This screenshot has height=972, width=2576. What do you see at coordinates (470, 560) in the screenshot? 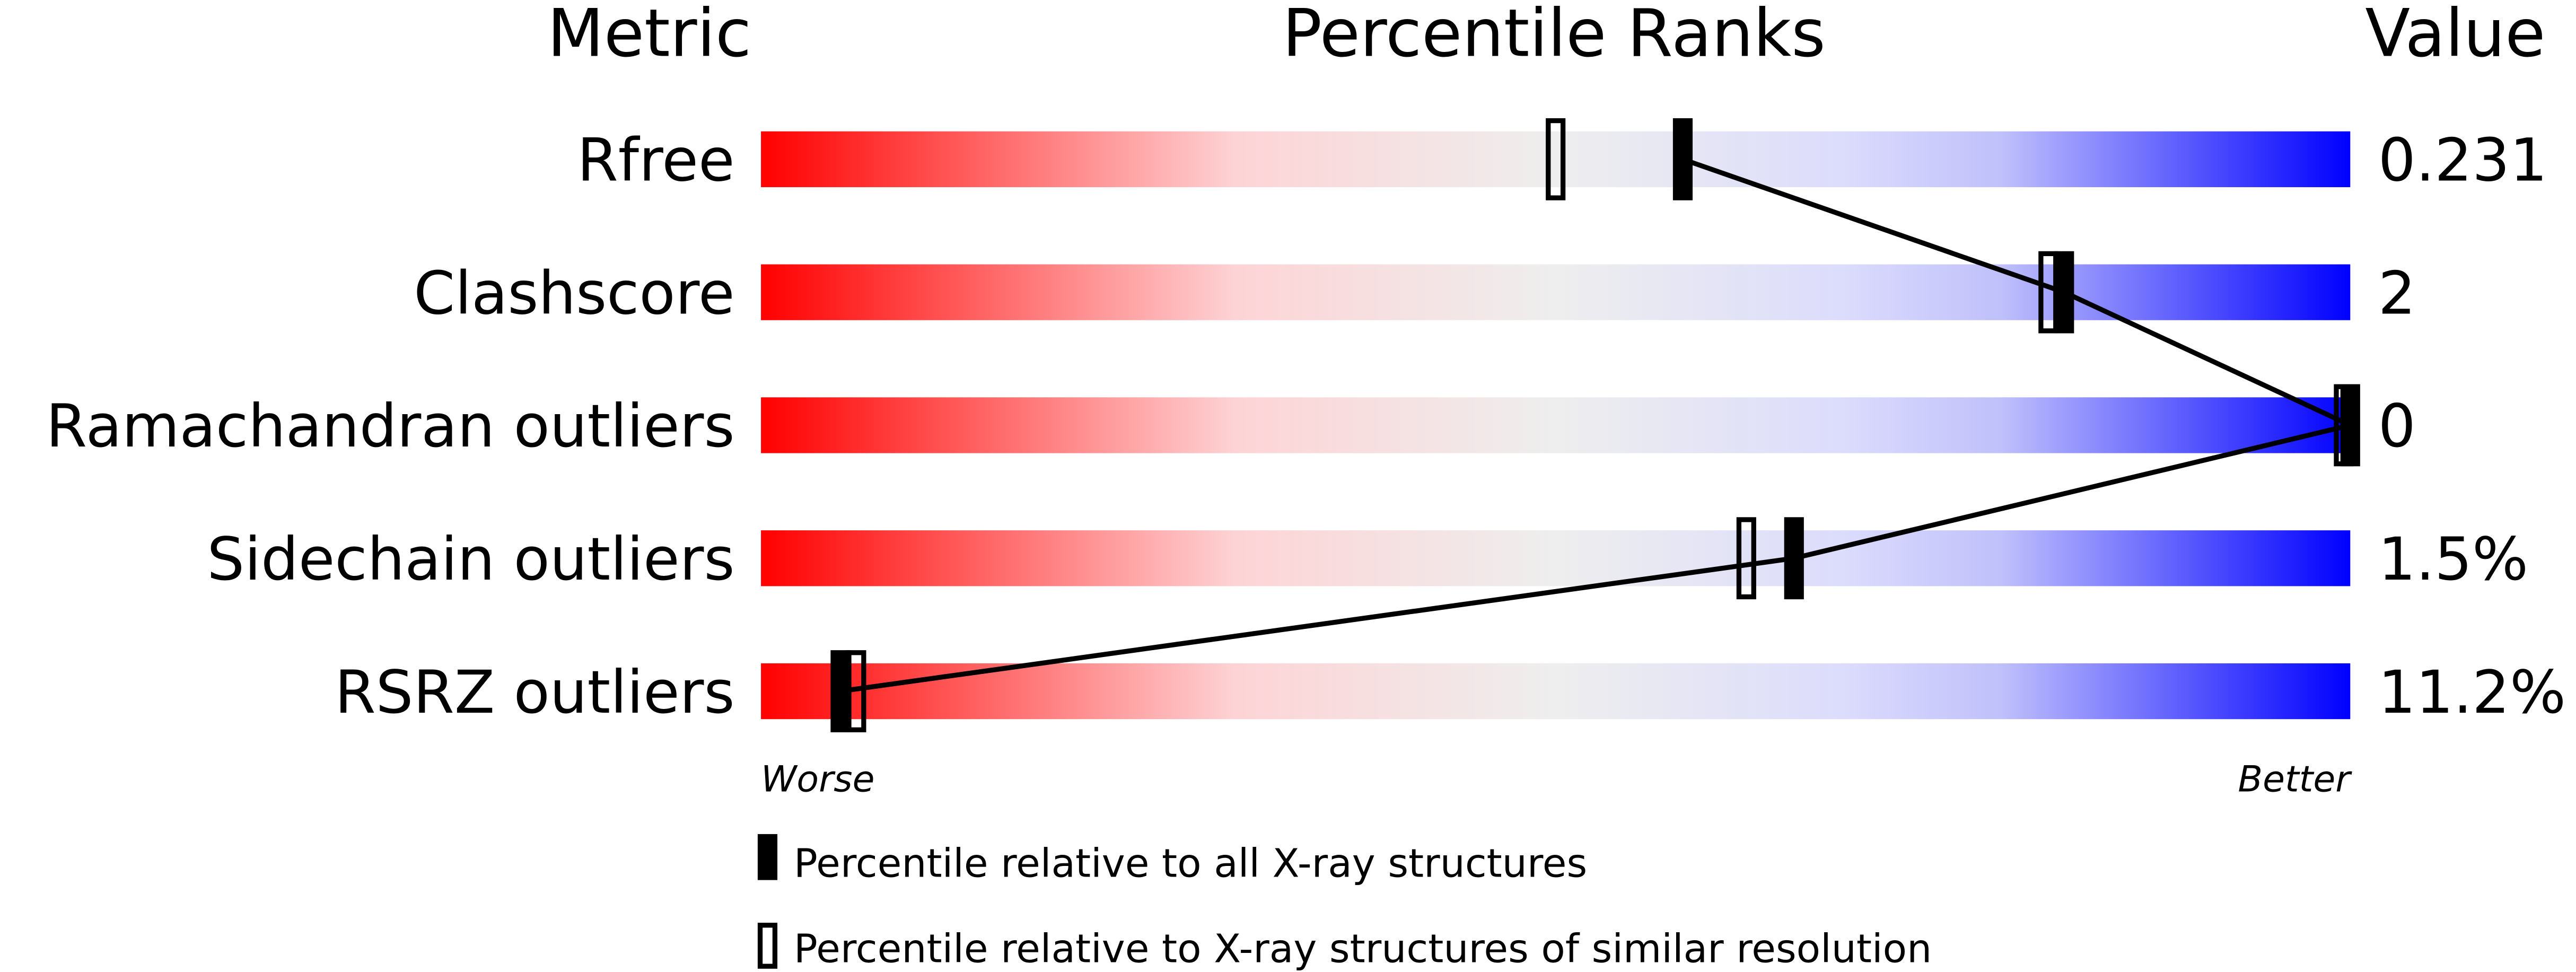
I see `metric-label: Sidechain outliers` at bounding box center [470, 560].